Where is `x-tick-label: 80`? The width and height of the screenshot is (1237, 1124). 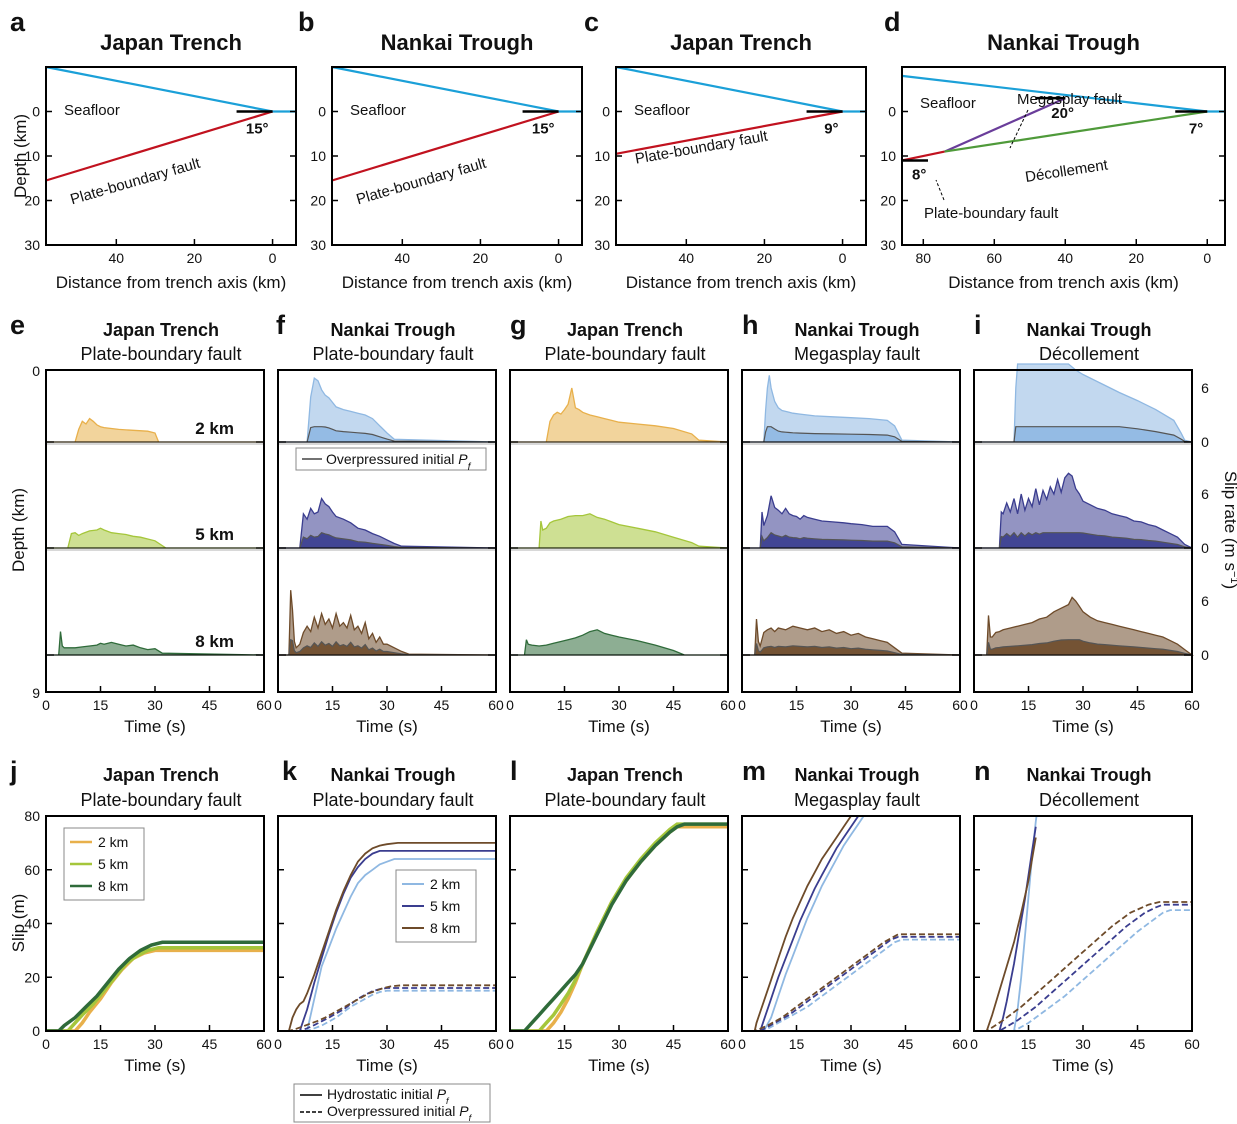 x-tick-label: 80 is located at coordinates (924, 258).